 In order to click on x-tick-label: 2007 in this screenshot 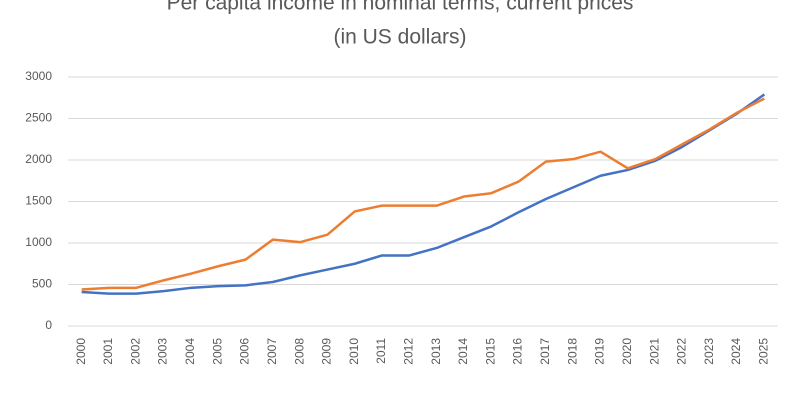, I will do `click(272, 351)`.